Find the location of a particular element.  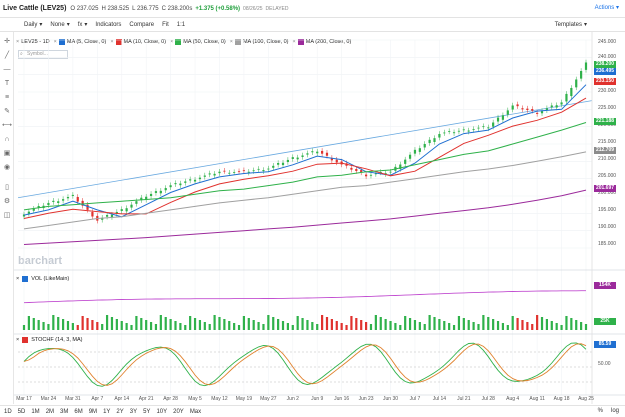

legend-ma5: × MA (5, Close, 0) is located at coordinates (80, 42).